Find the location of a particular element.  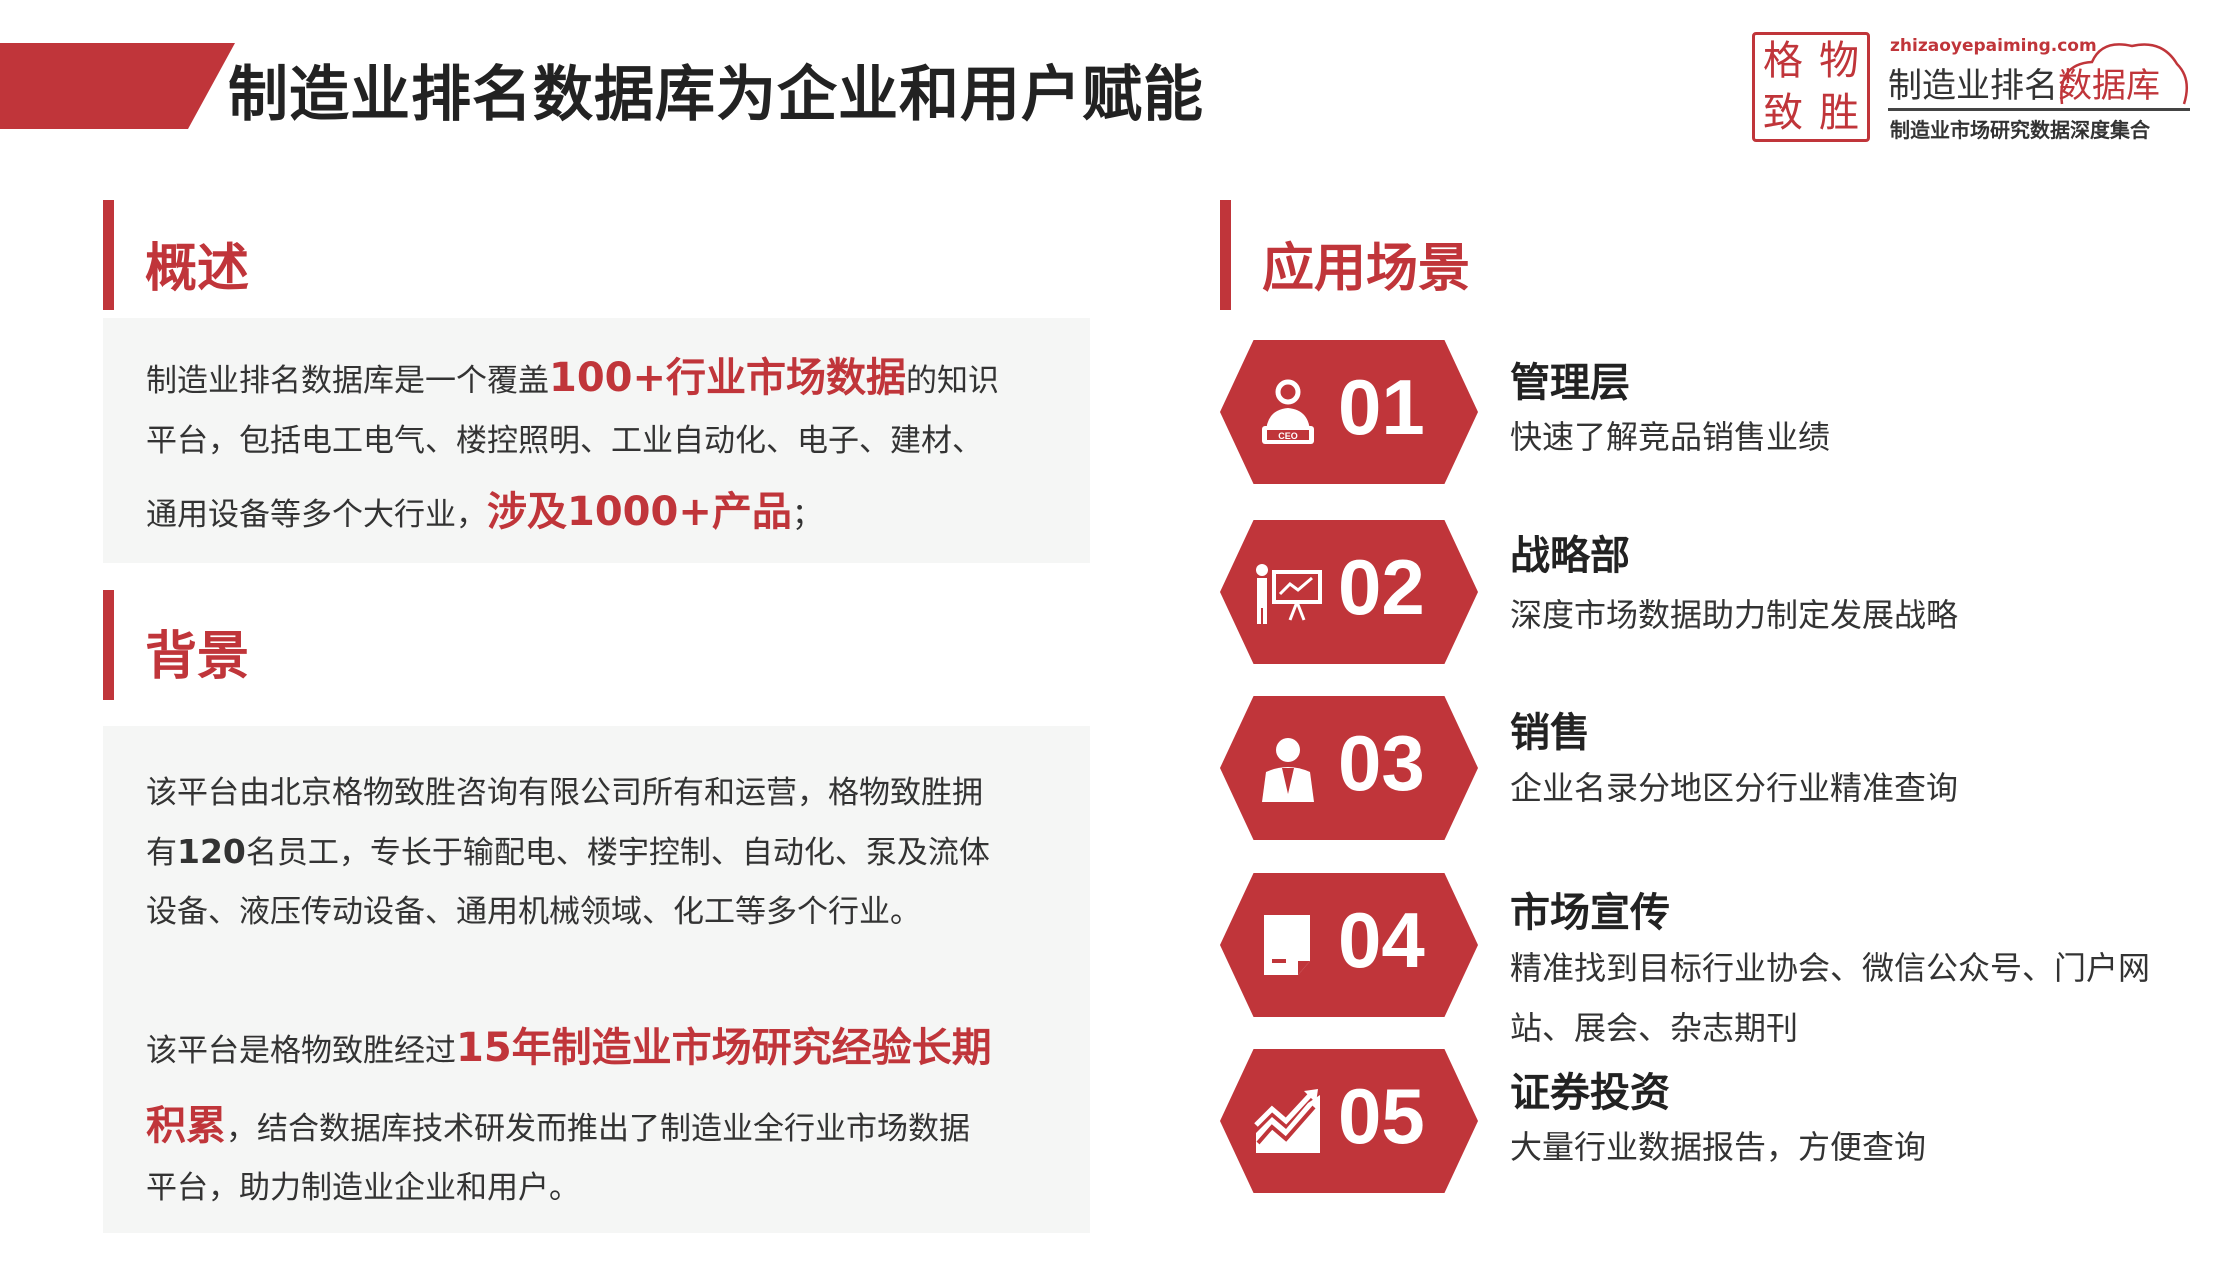

scenario-badge-01: CEO 01 is located at coordinates (1349, 412).